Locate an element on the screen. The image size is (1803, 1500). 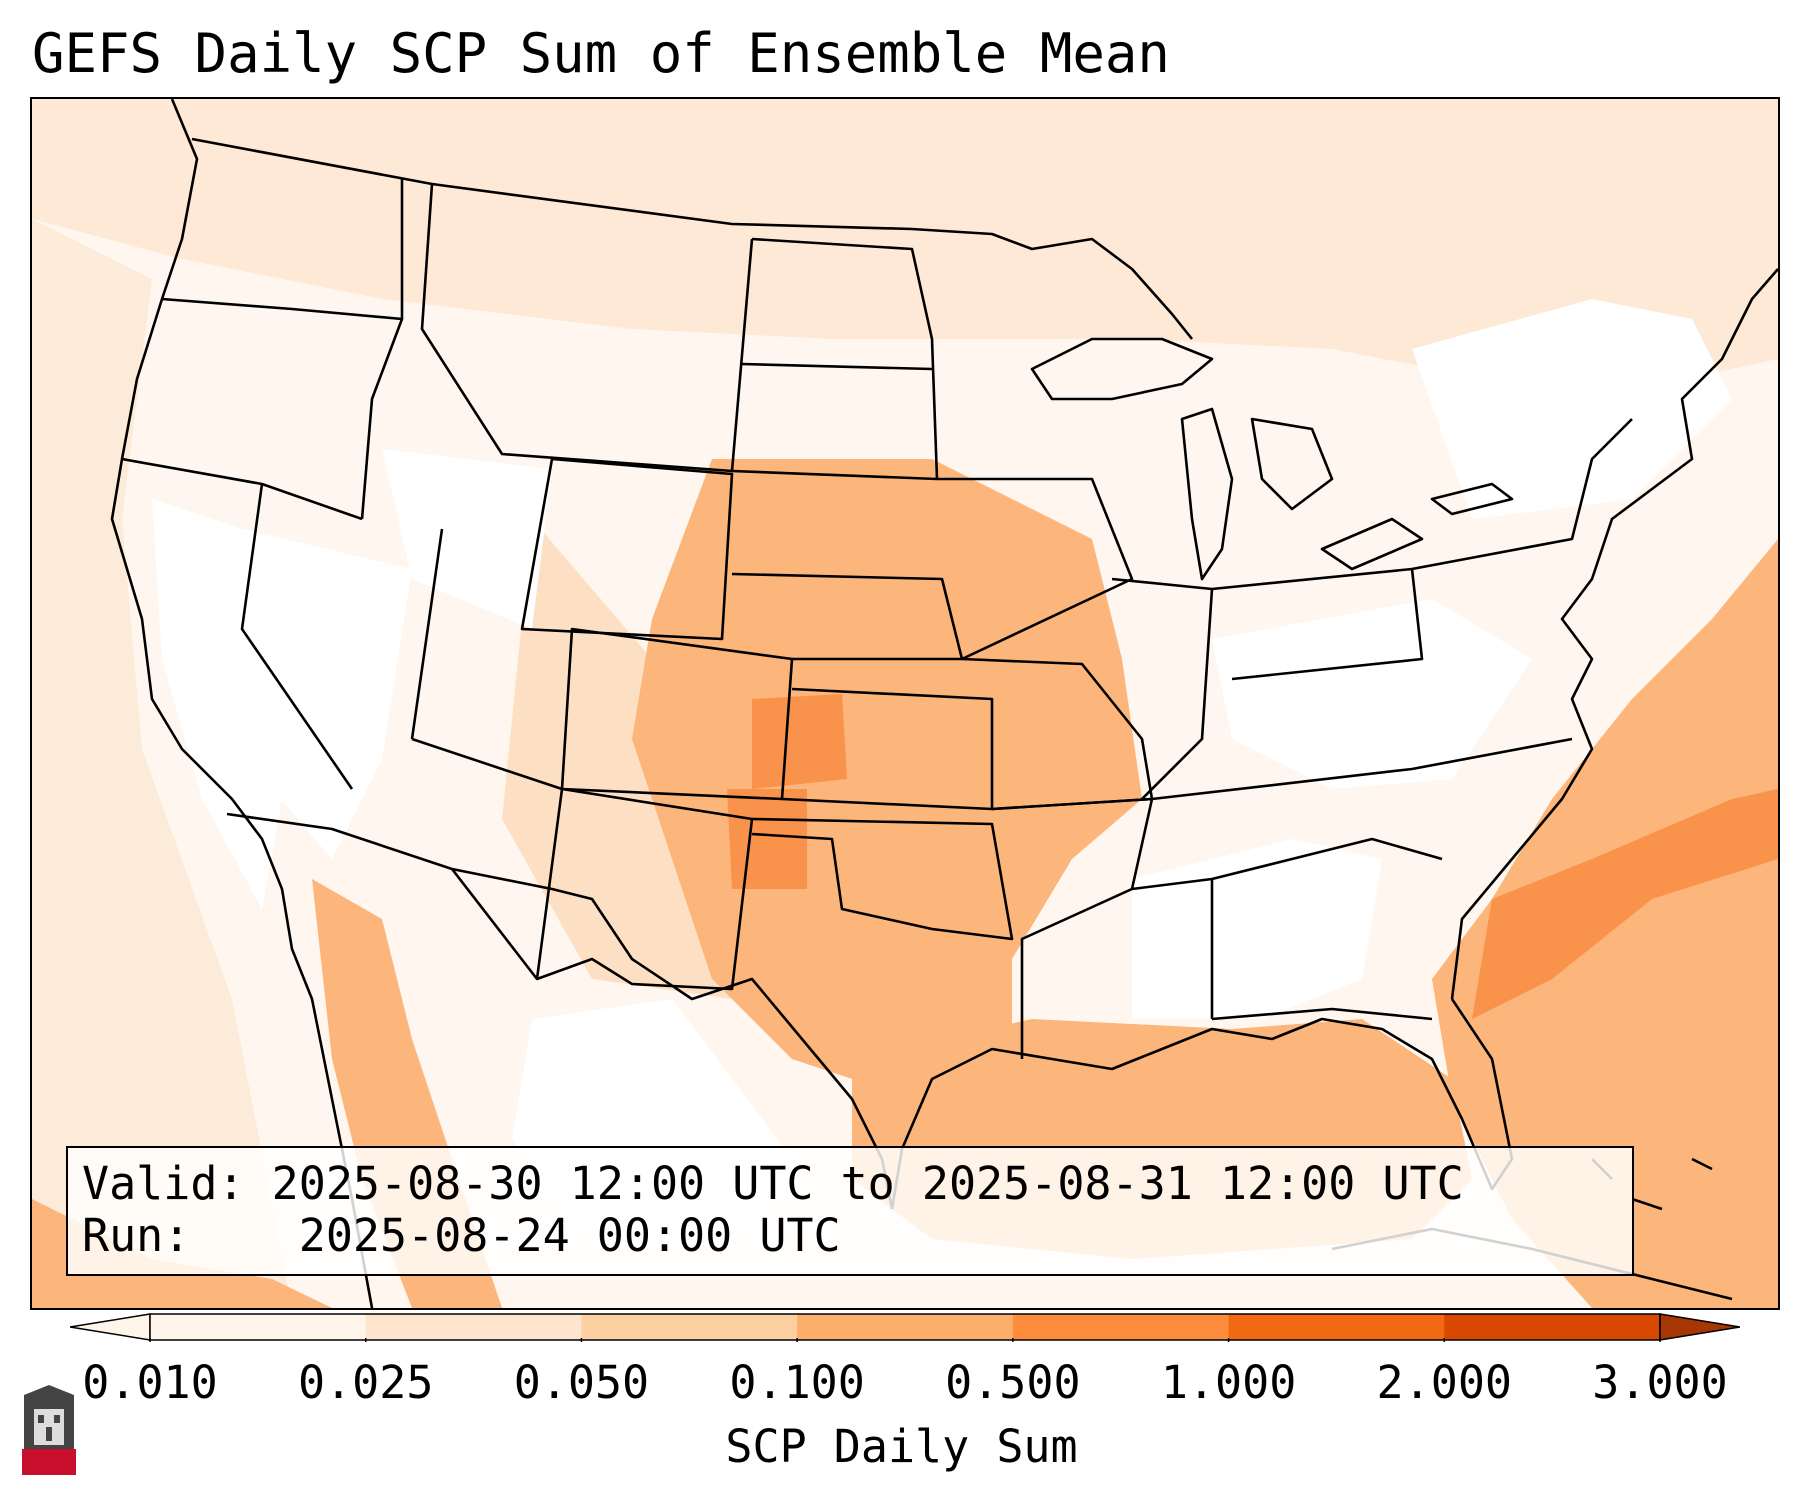
dry-great-basin is located at coordinates (467, 539).